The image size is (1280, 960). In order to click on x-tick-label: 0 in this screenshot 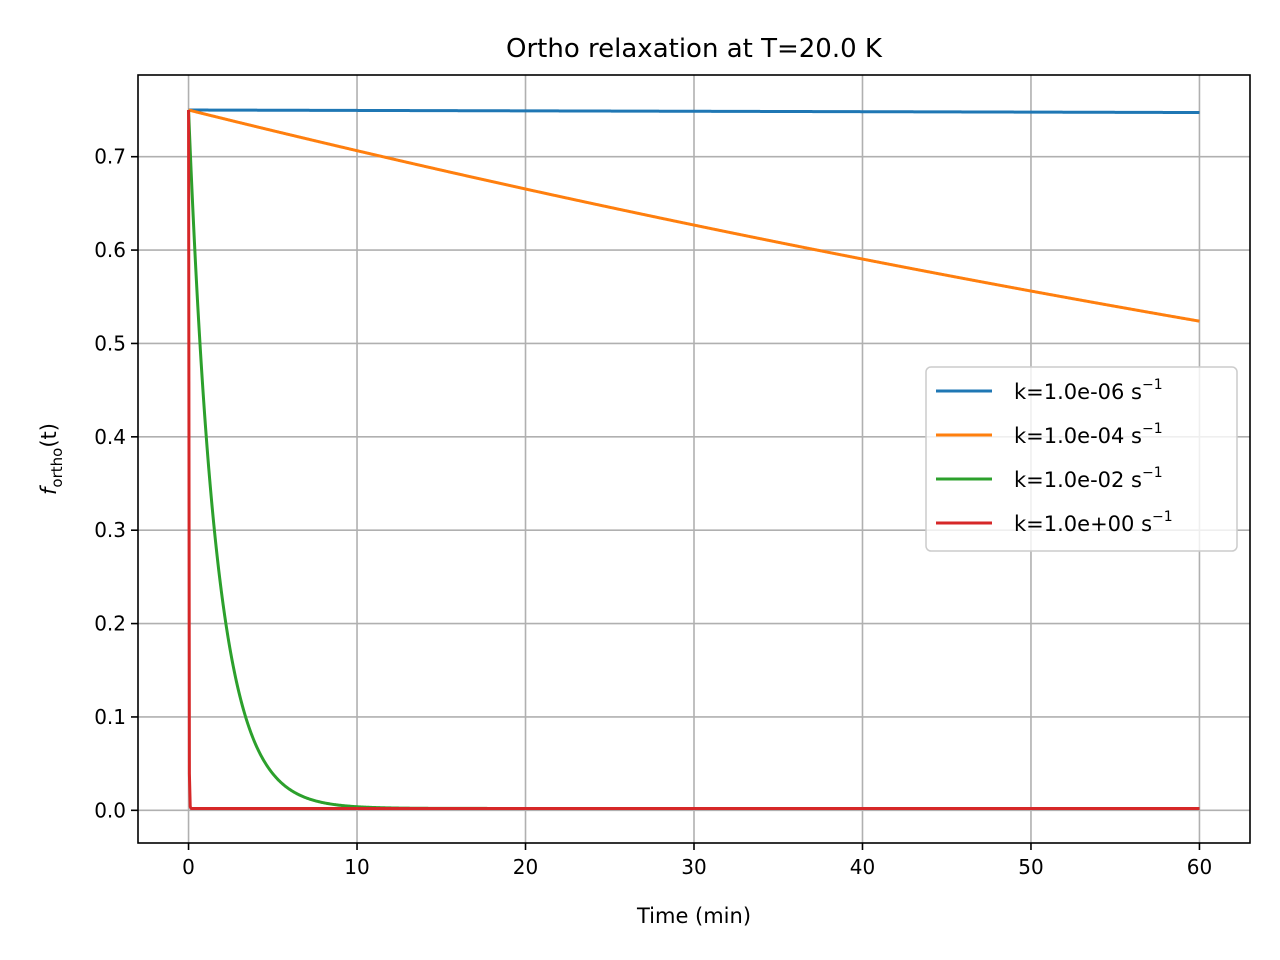, I will do `click(188, 867)`.